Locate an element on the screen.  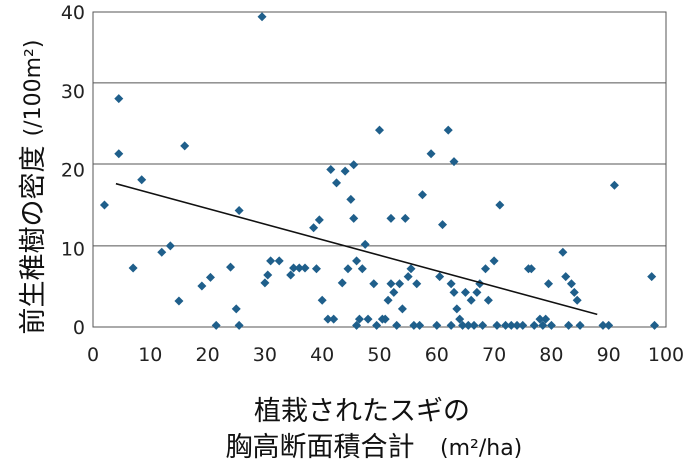
x-tick-label: 100 is located at coordinates (666, 355).